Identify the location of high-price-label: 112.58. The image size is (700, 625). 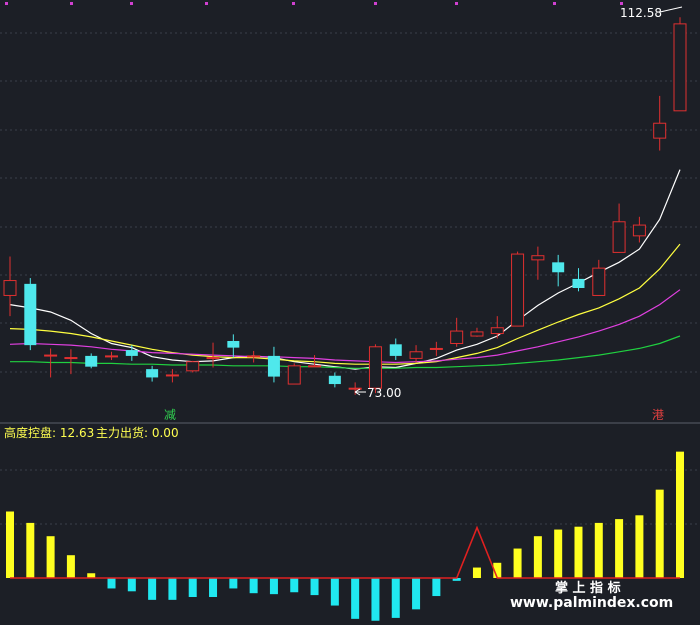
(641, 13).